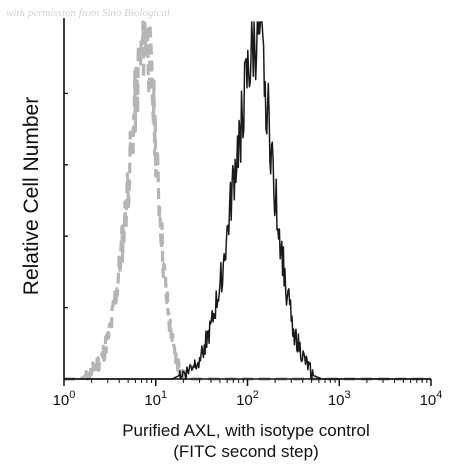 Image resolution: width=450 pixels, height=470 pixels. I want to click on x-tick-label: 10⁰, so click(64, 399).